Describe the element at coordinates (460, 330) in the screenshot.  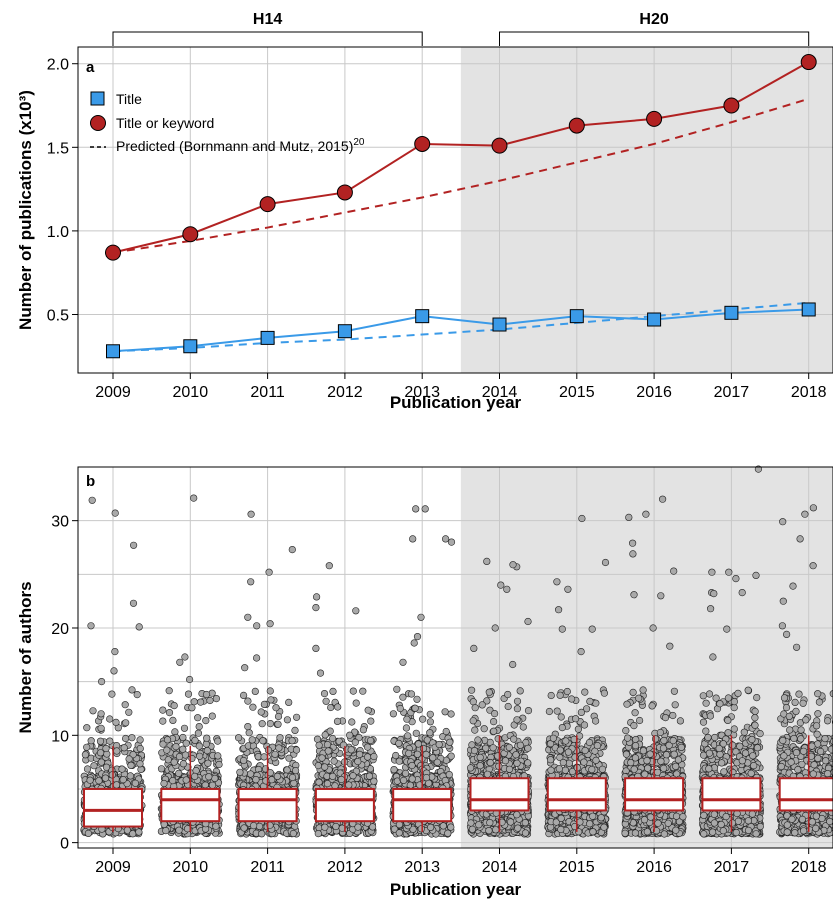
I see `series-line-title` at that location.